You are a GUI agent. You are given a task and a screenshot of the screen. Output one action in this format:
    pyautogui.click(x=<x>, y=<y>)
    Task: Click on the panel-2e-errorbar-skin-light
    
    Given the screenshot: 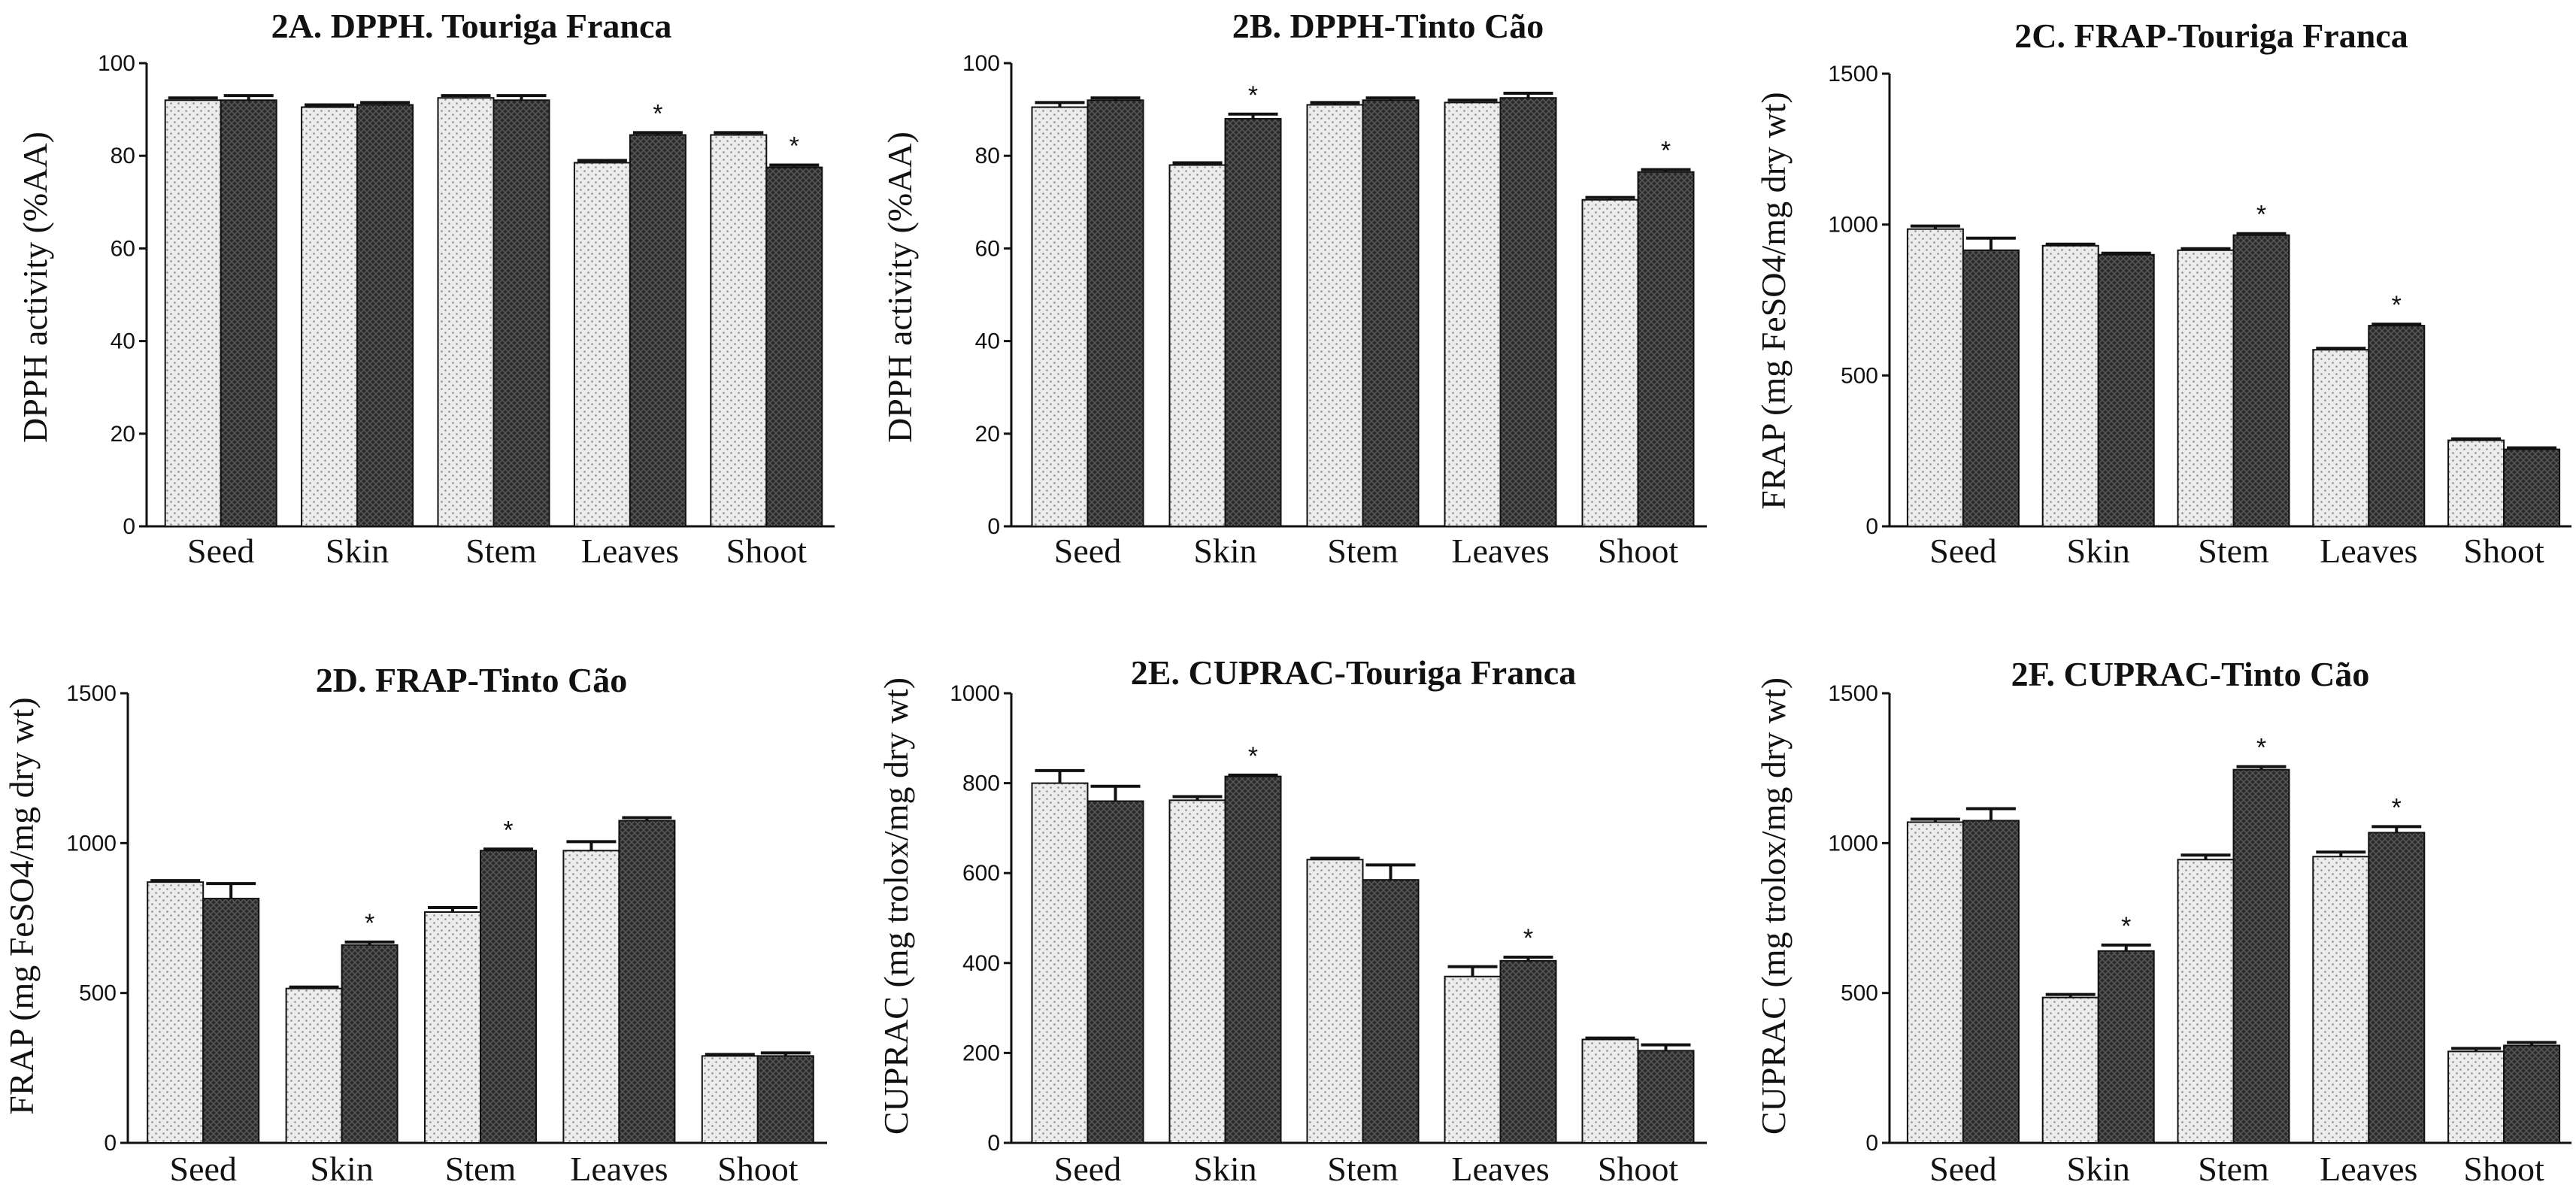 What is the action you would take?
    pyautogui.click(x=1197, y=798)
    